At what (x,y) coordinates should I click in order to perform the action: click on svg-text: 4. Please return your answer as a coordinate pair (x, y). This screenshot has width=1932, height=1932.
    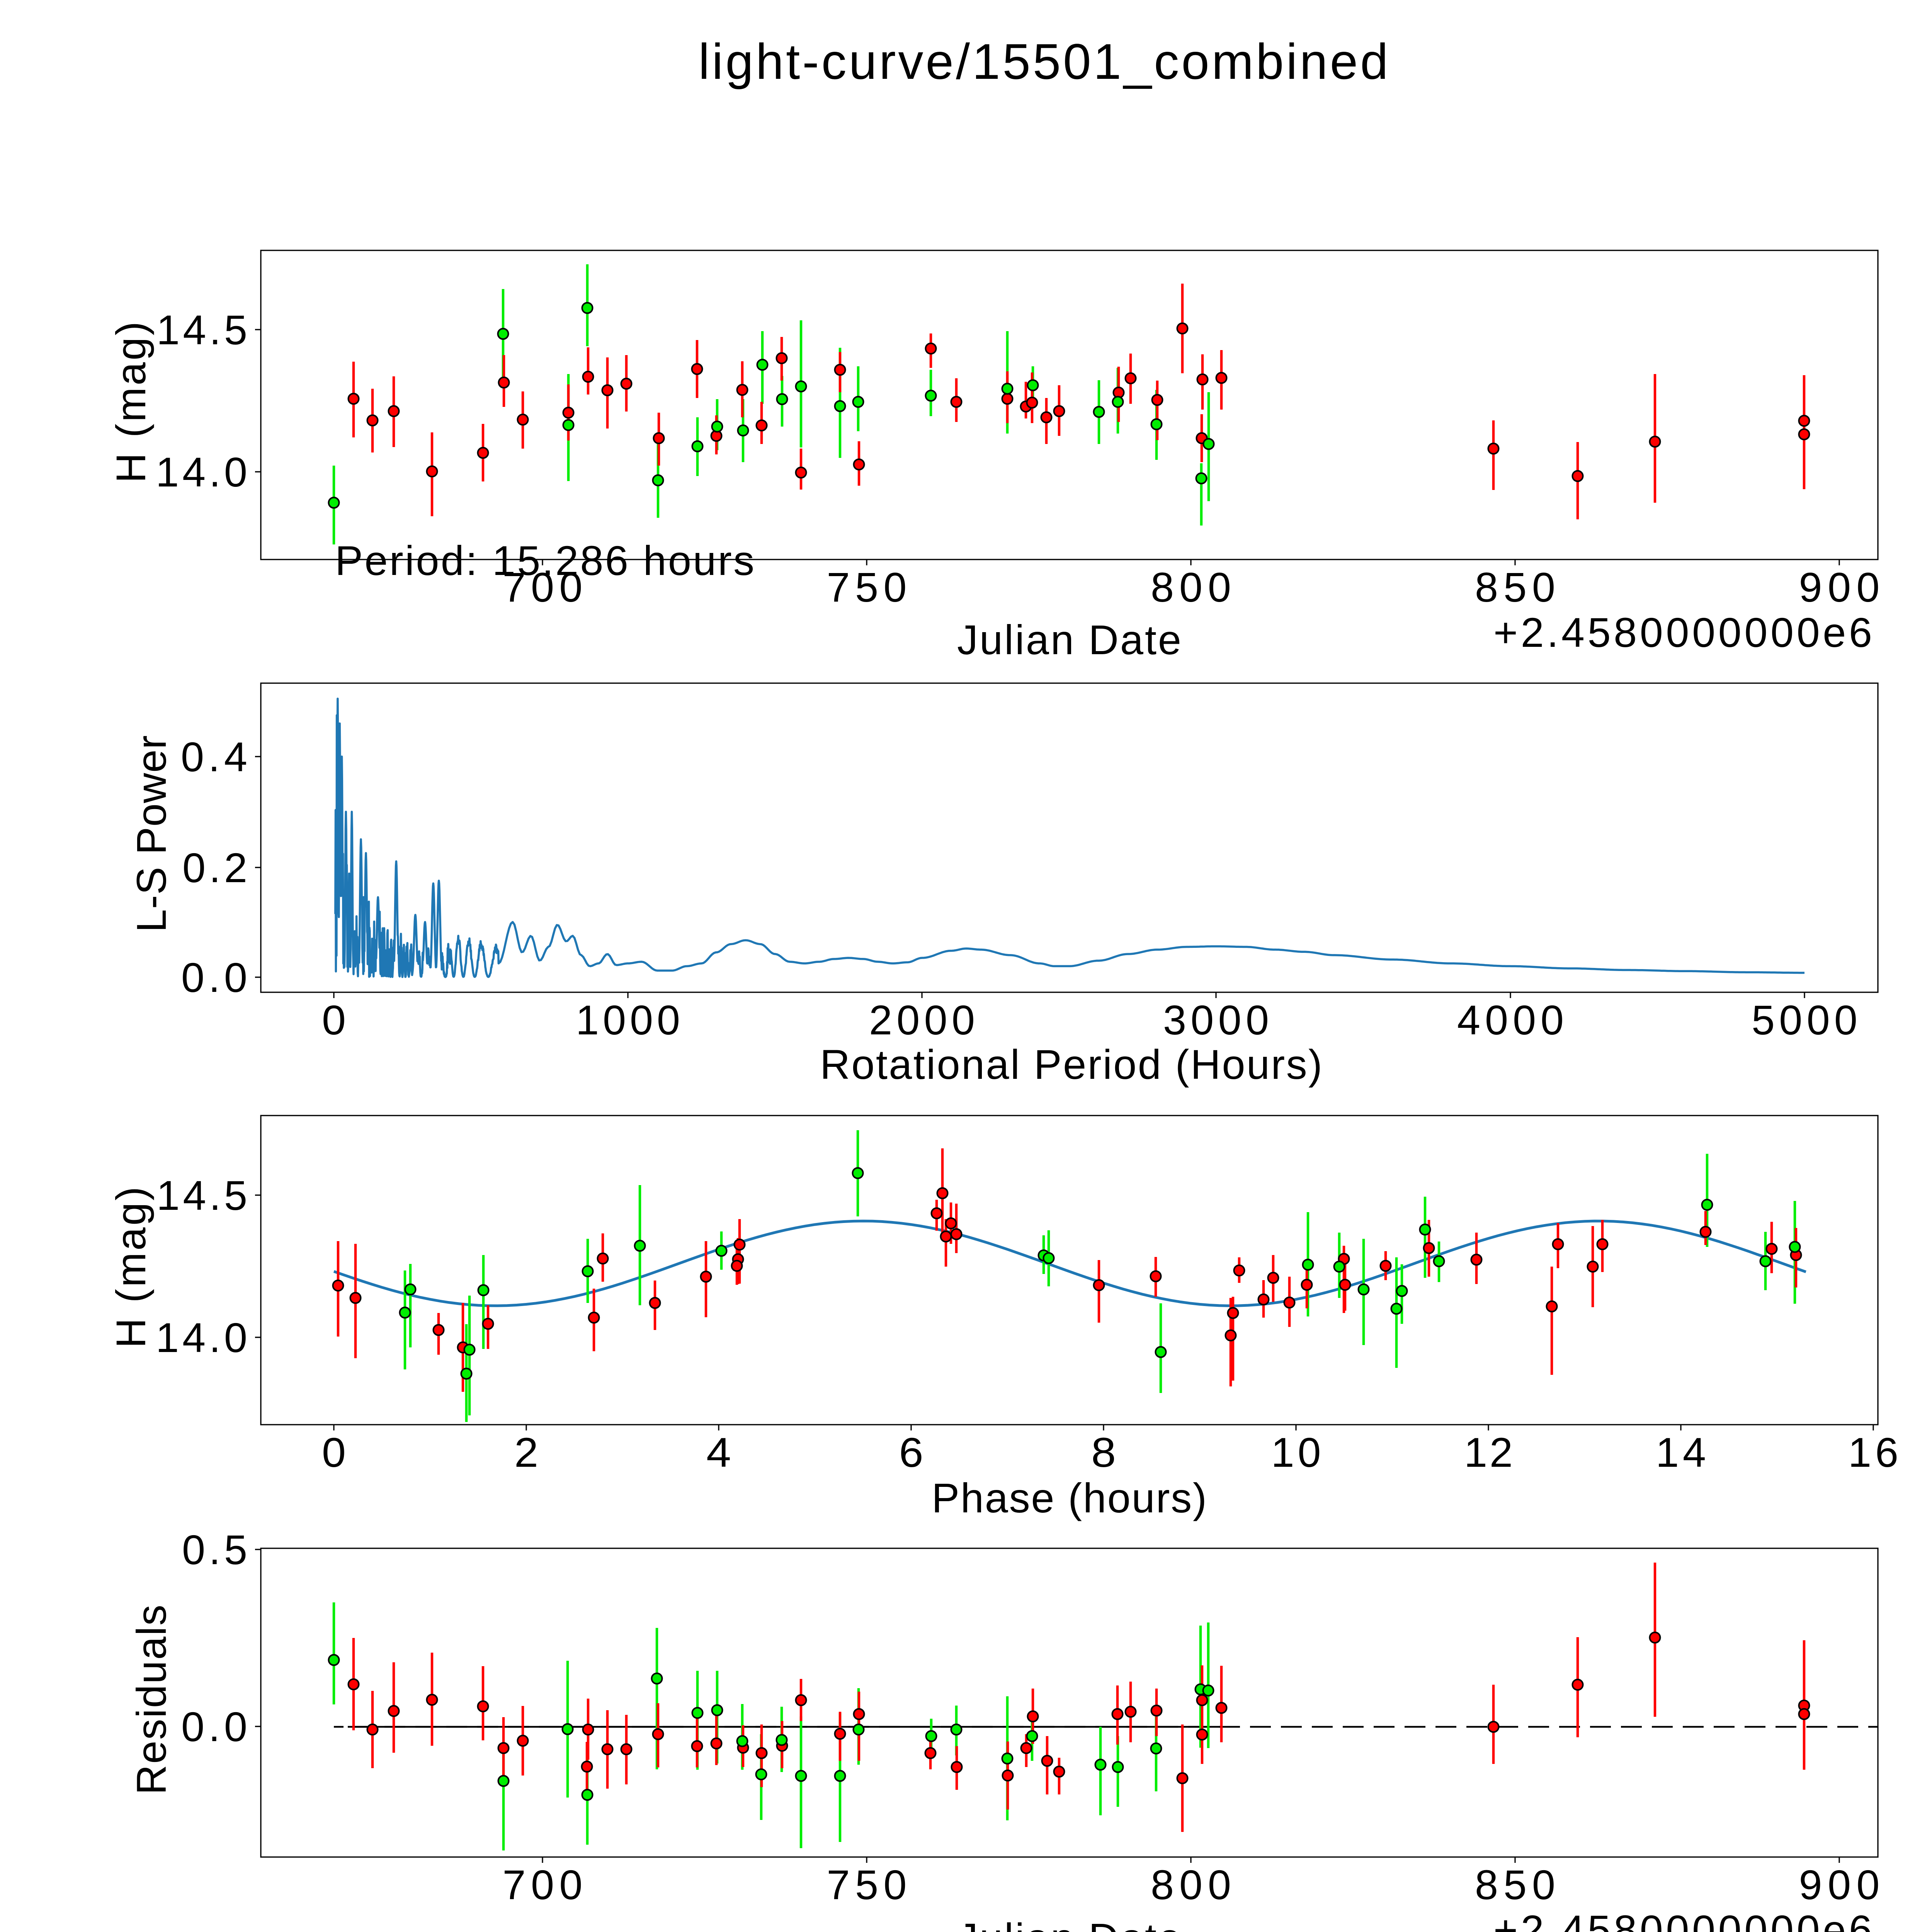
    Looking at the image, I should click on (719, 1453).